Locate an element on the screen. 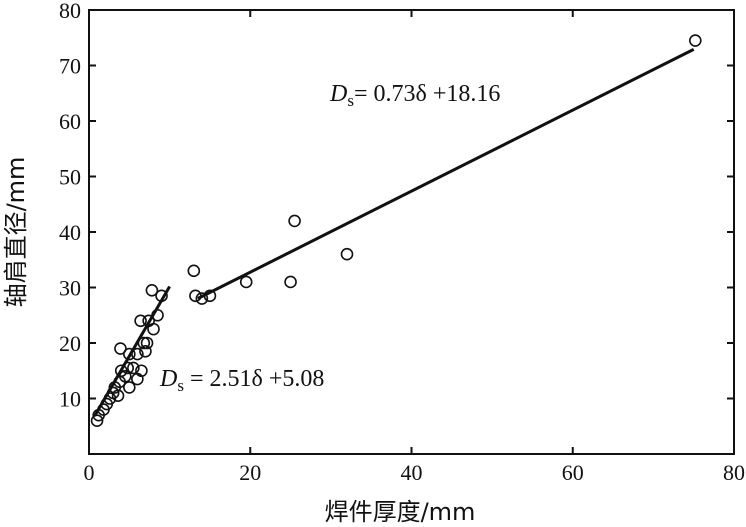 The width and height of the screenshot is (746, 527). y-axis-title: 轴肩直径/mm is located at coordinates (16, 232).